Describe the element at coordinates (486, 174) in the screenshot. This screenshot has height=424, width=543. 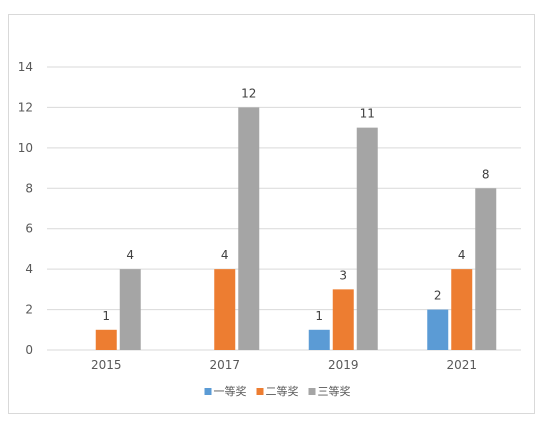
I see `data-label: 8` at that location.